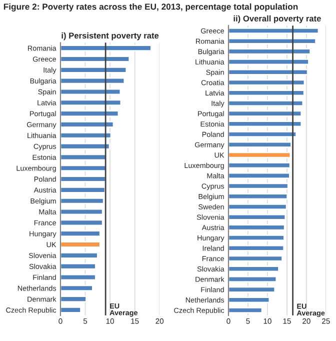  Describe the element at coordinates (151, 7) in the screenshot. I see `text: Figure 2: Poverty rates across the EU, 2013, percentage total population` at that location.